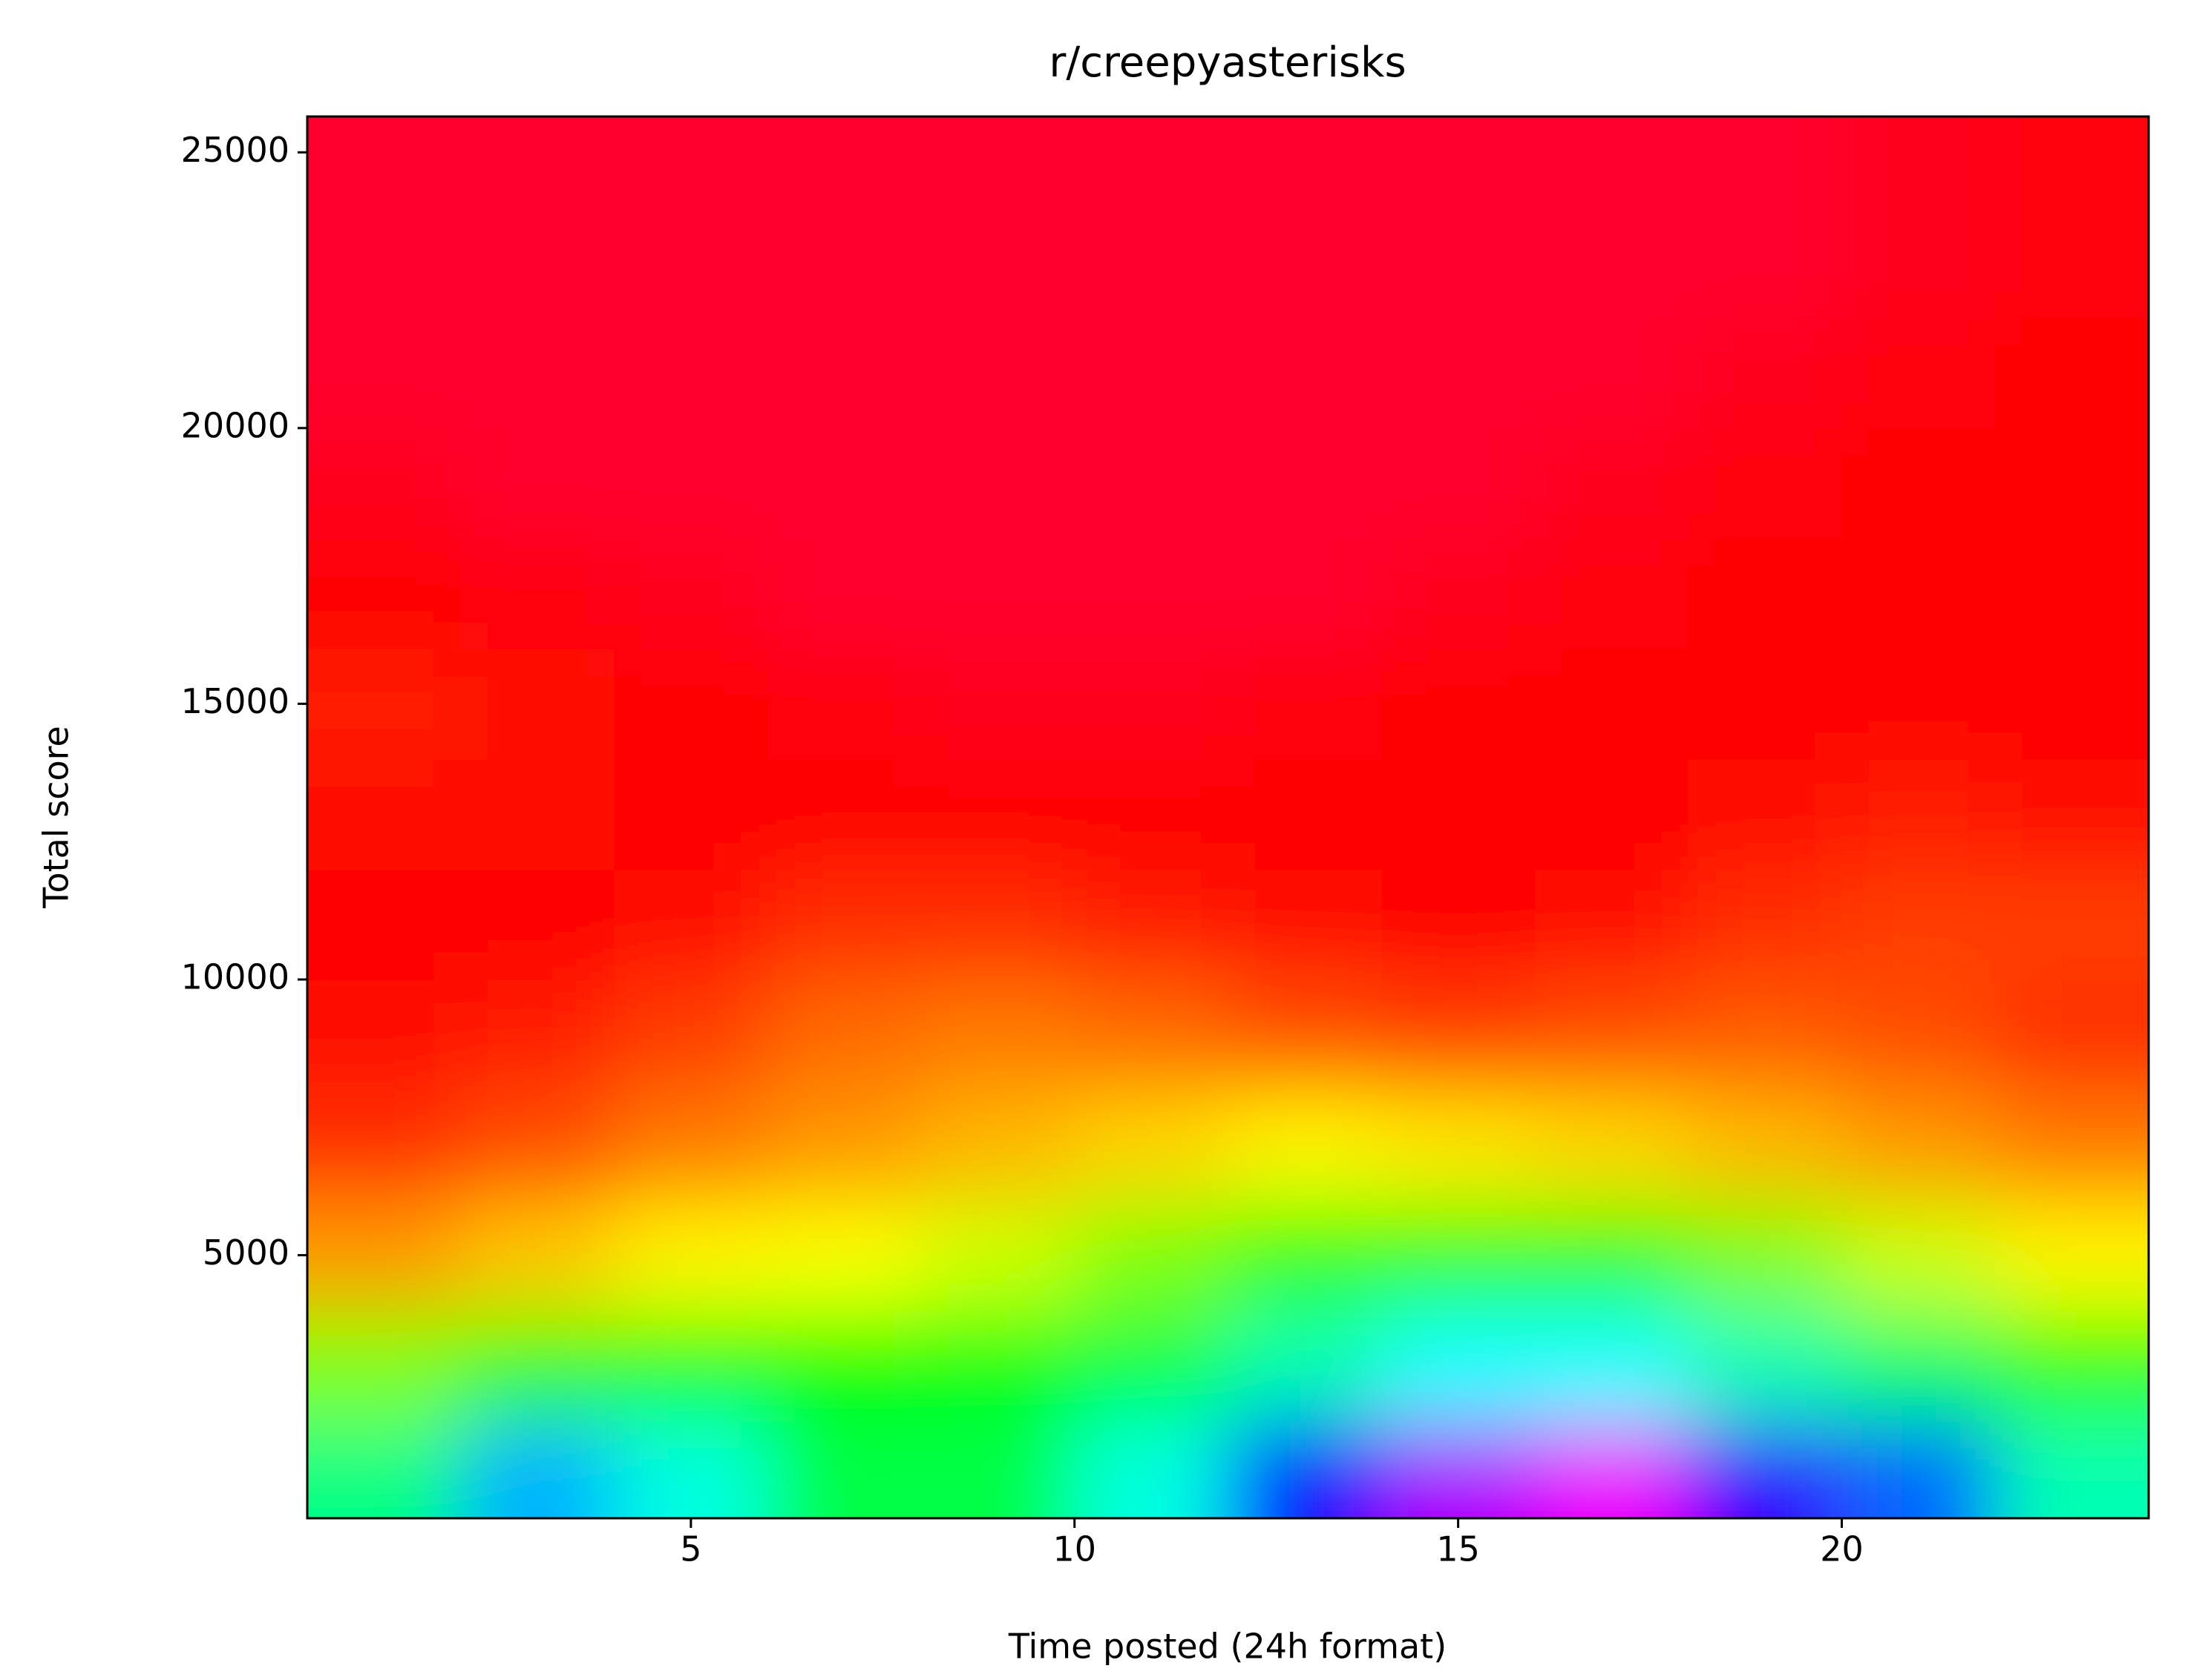  Describe the element at coordinates (235, 425) in the screenshot. I see `y-tick-label: 20000` at that location.